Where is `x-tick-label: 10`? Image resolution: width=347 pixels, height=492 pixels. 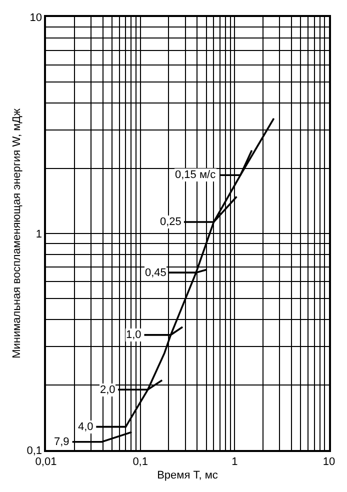
x-tick-label: 10 is located at coordinates (329, 462).